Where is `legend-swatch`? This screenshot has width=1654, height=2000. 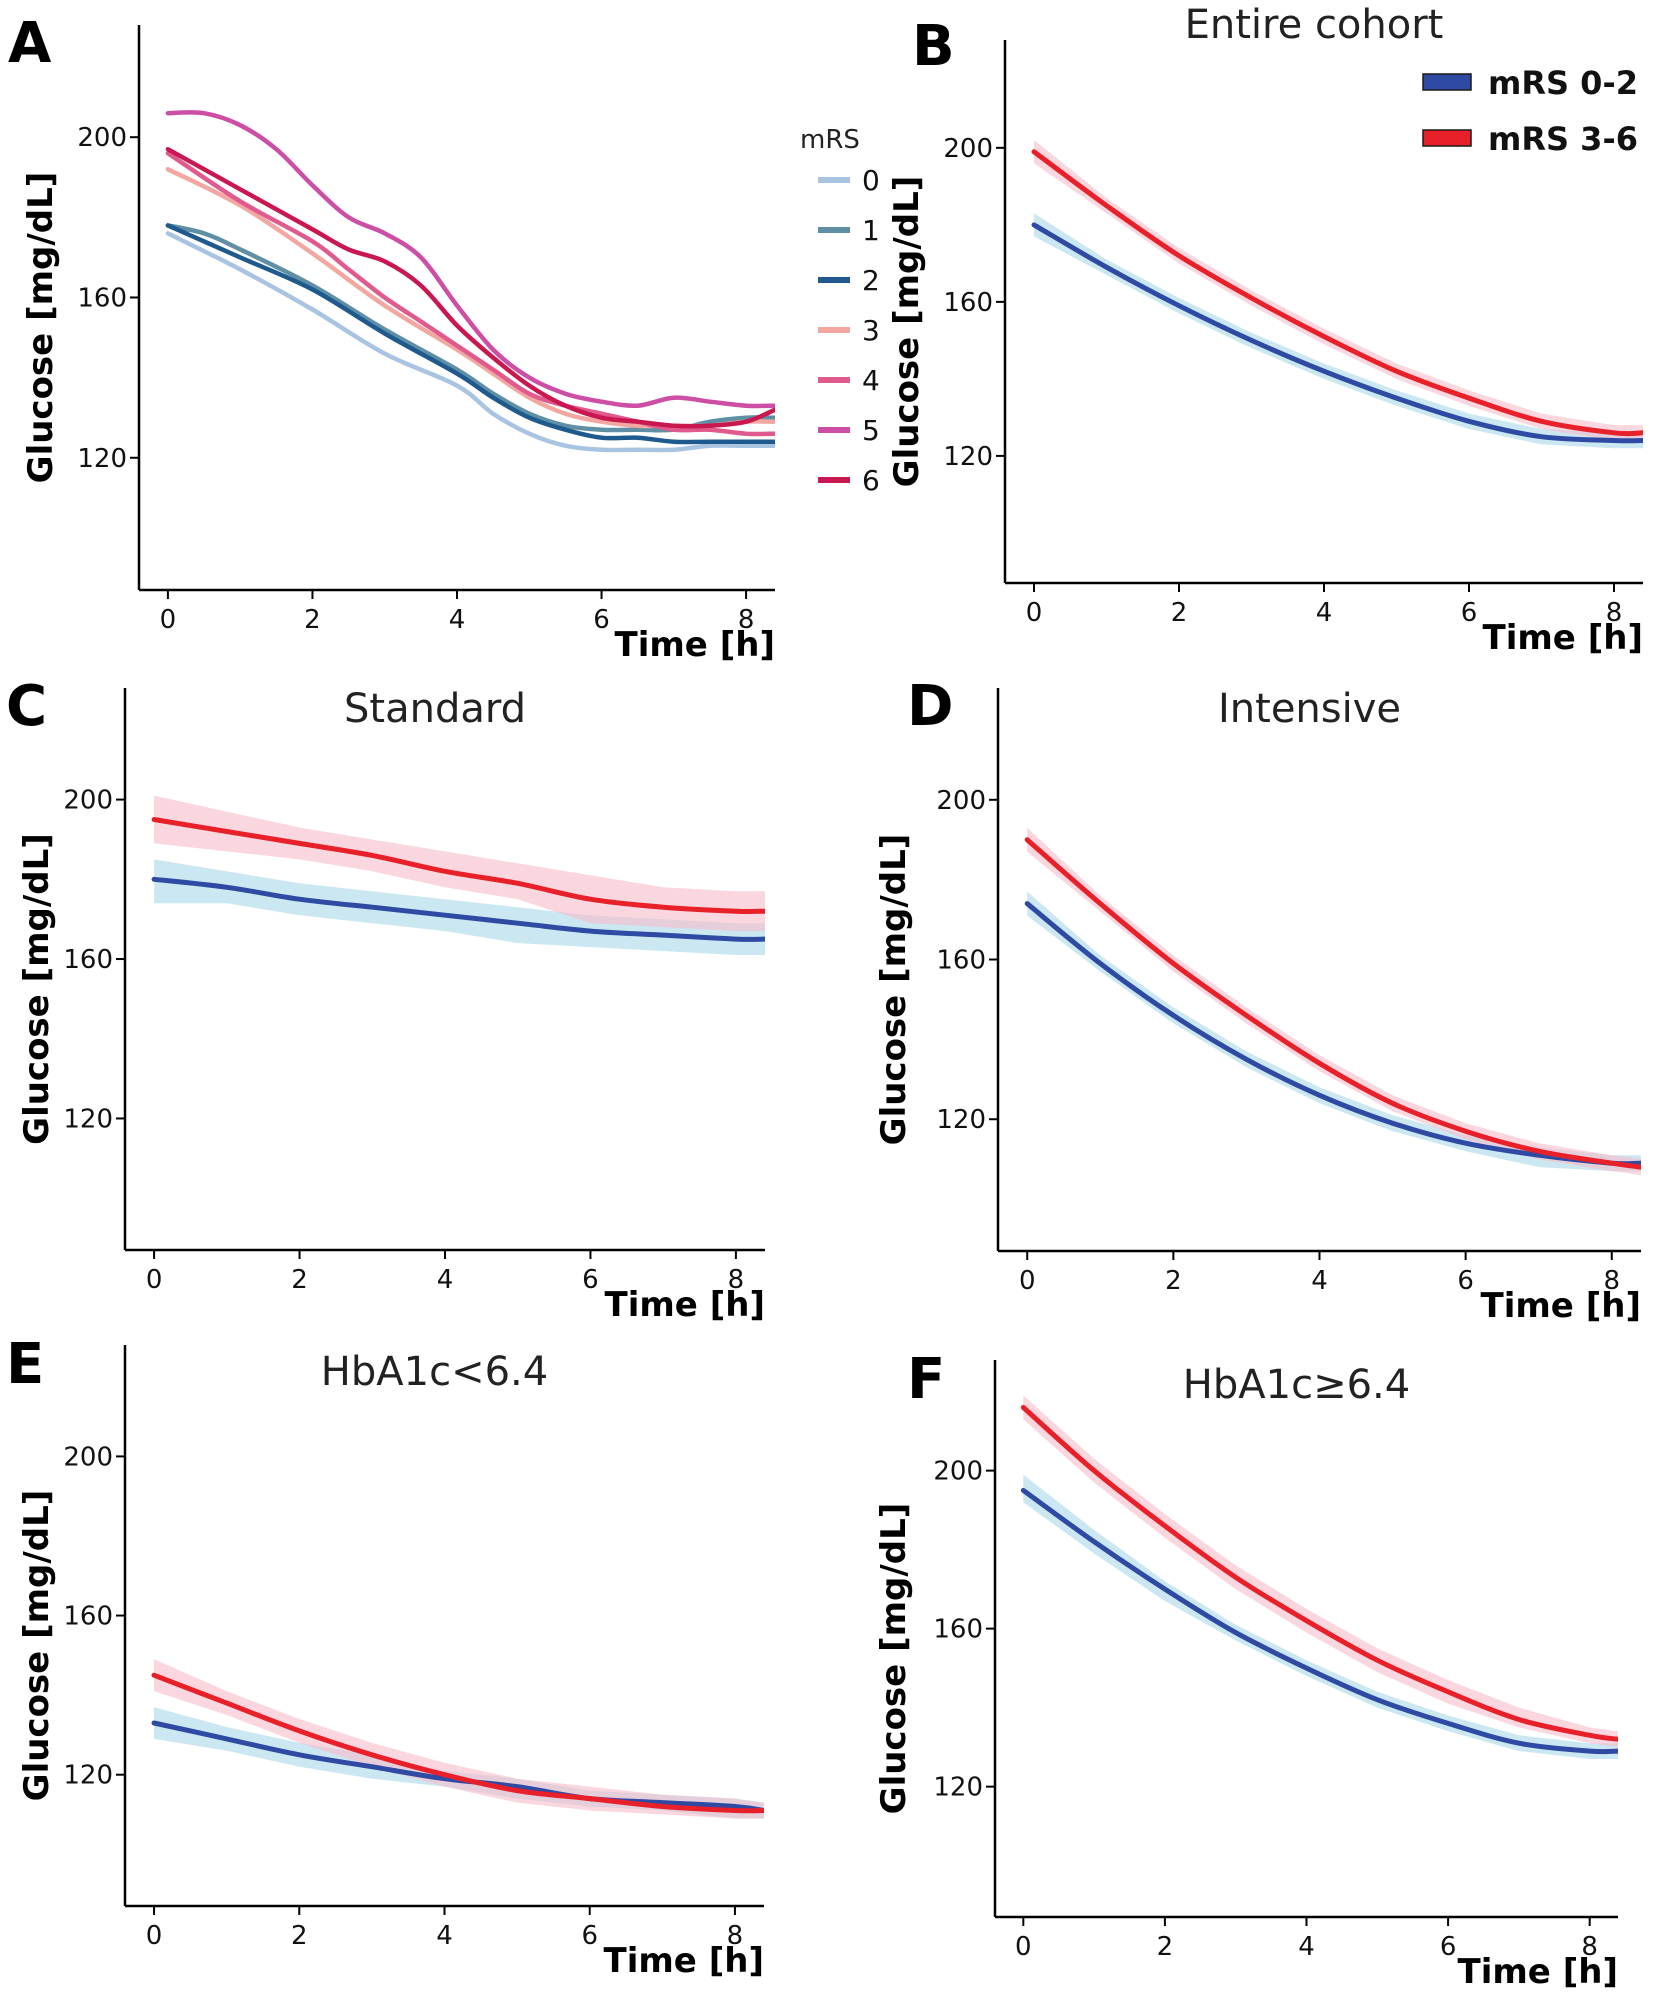 legend-swatch is located at coordinates (1447, 138).